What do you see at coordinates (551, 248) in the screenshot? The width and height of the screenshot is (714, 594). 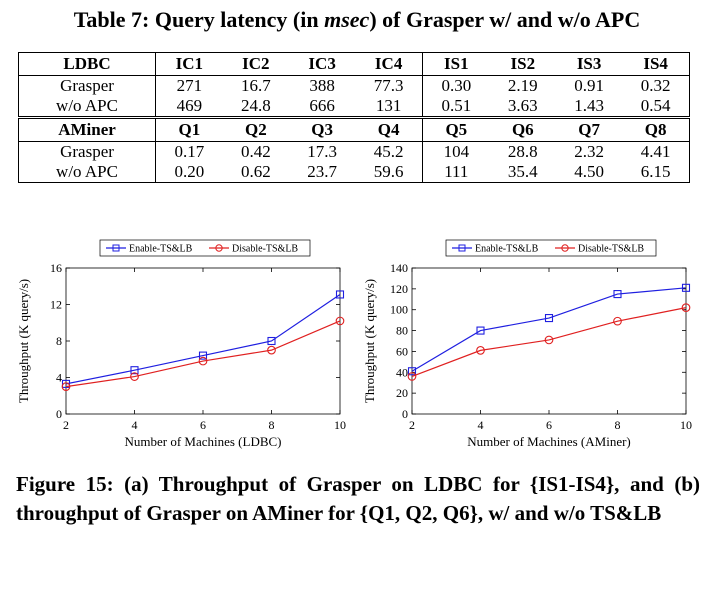 I see `legend-box` at bounding box center [551, 248].